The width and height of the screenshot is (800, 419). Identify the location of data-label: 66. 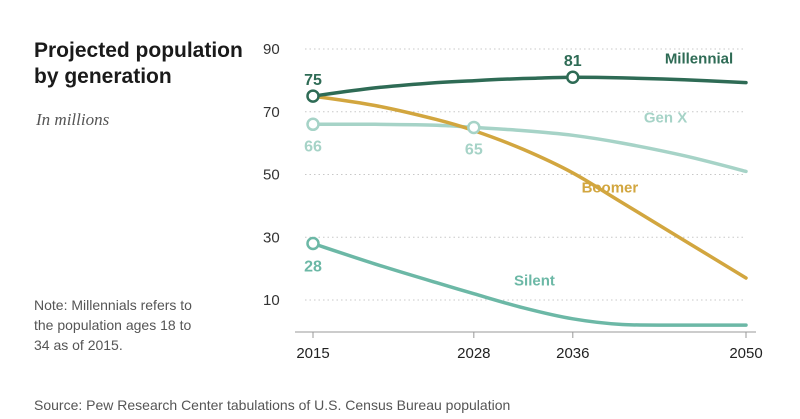
(313, 146).